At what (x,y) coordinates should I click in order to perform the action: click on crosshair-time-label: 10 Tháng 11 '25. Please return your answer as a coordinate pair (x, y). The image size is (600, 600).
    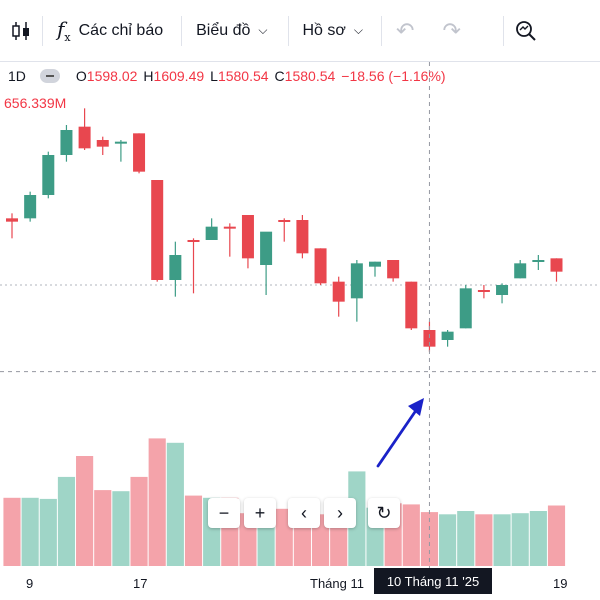
    Looking at the image, I should click on (433, 581).